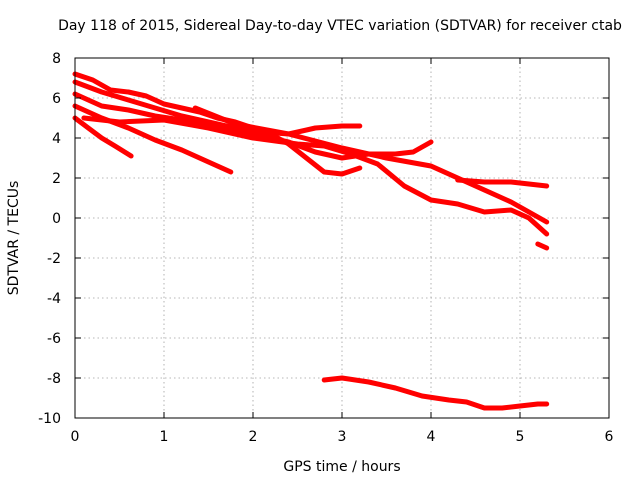 Image resolution: width=640 pixels, height=480 pixels. Describe the element at coordinates (49, 419) in the screenshot. I see `y-tick-label: -10` at that location.